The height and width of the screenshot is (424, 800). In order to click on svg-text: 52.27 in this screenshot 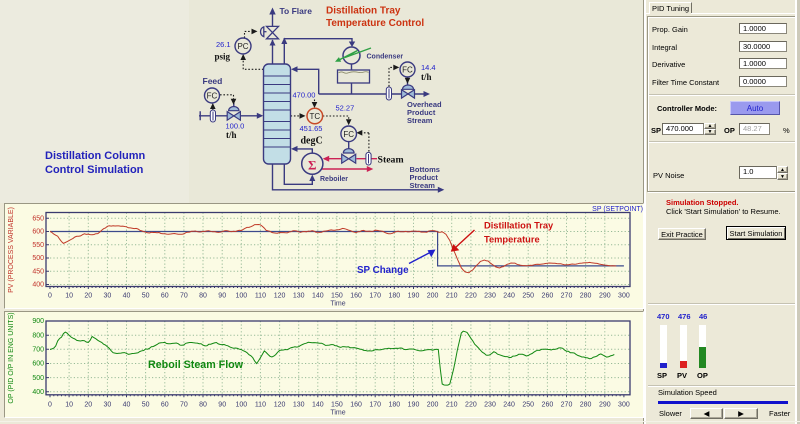, I will do `click(345, 108)`.